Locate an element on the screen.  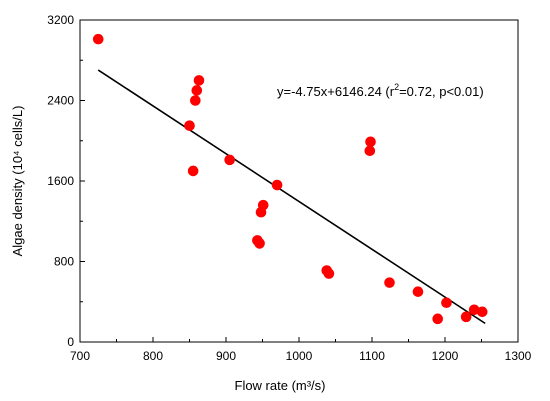
y-tick-label: 0 is located at coordinates (70, 342).